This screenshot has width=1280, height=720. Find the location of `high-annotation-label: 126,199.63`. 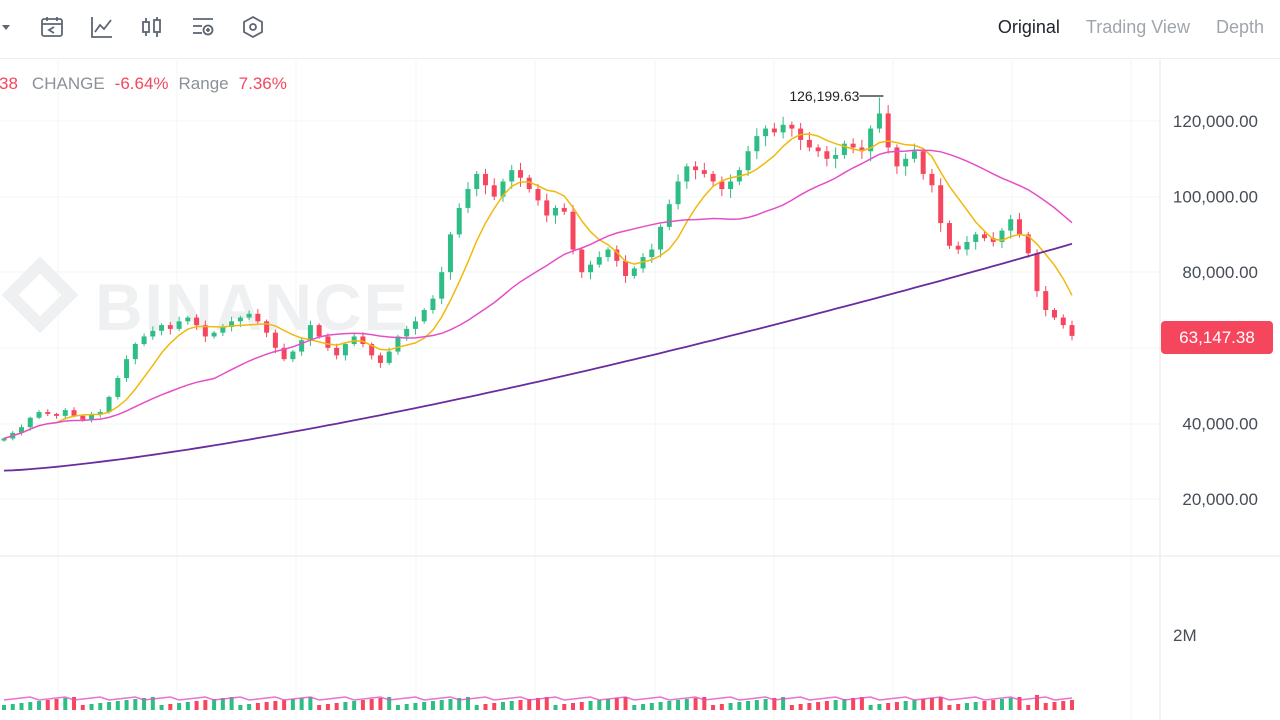

high-annotation-label: 126,199.63 is located at coordinates (824, 96).